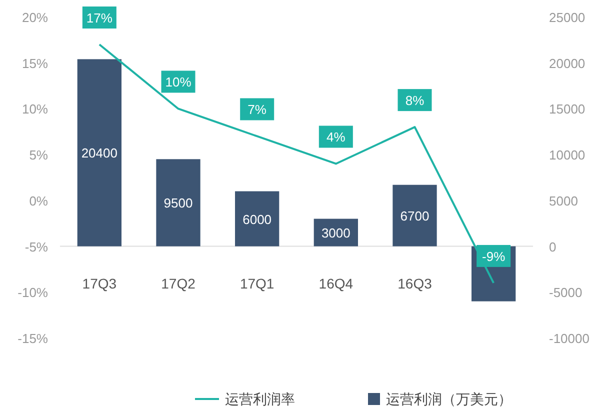 The width and height of the screenshot is (600, 415). Describe the element at coordinates (33, 292) in the screenshot. I see `y-tick-label: -10%` at that location.